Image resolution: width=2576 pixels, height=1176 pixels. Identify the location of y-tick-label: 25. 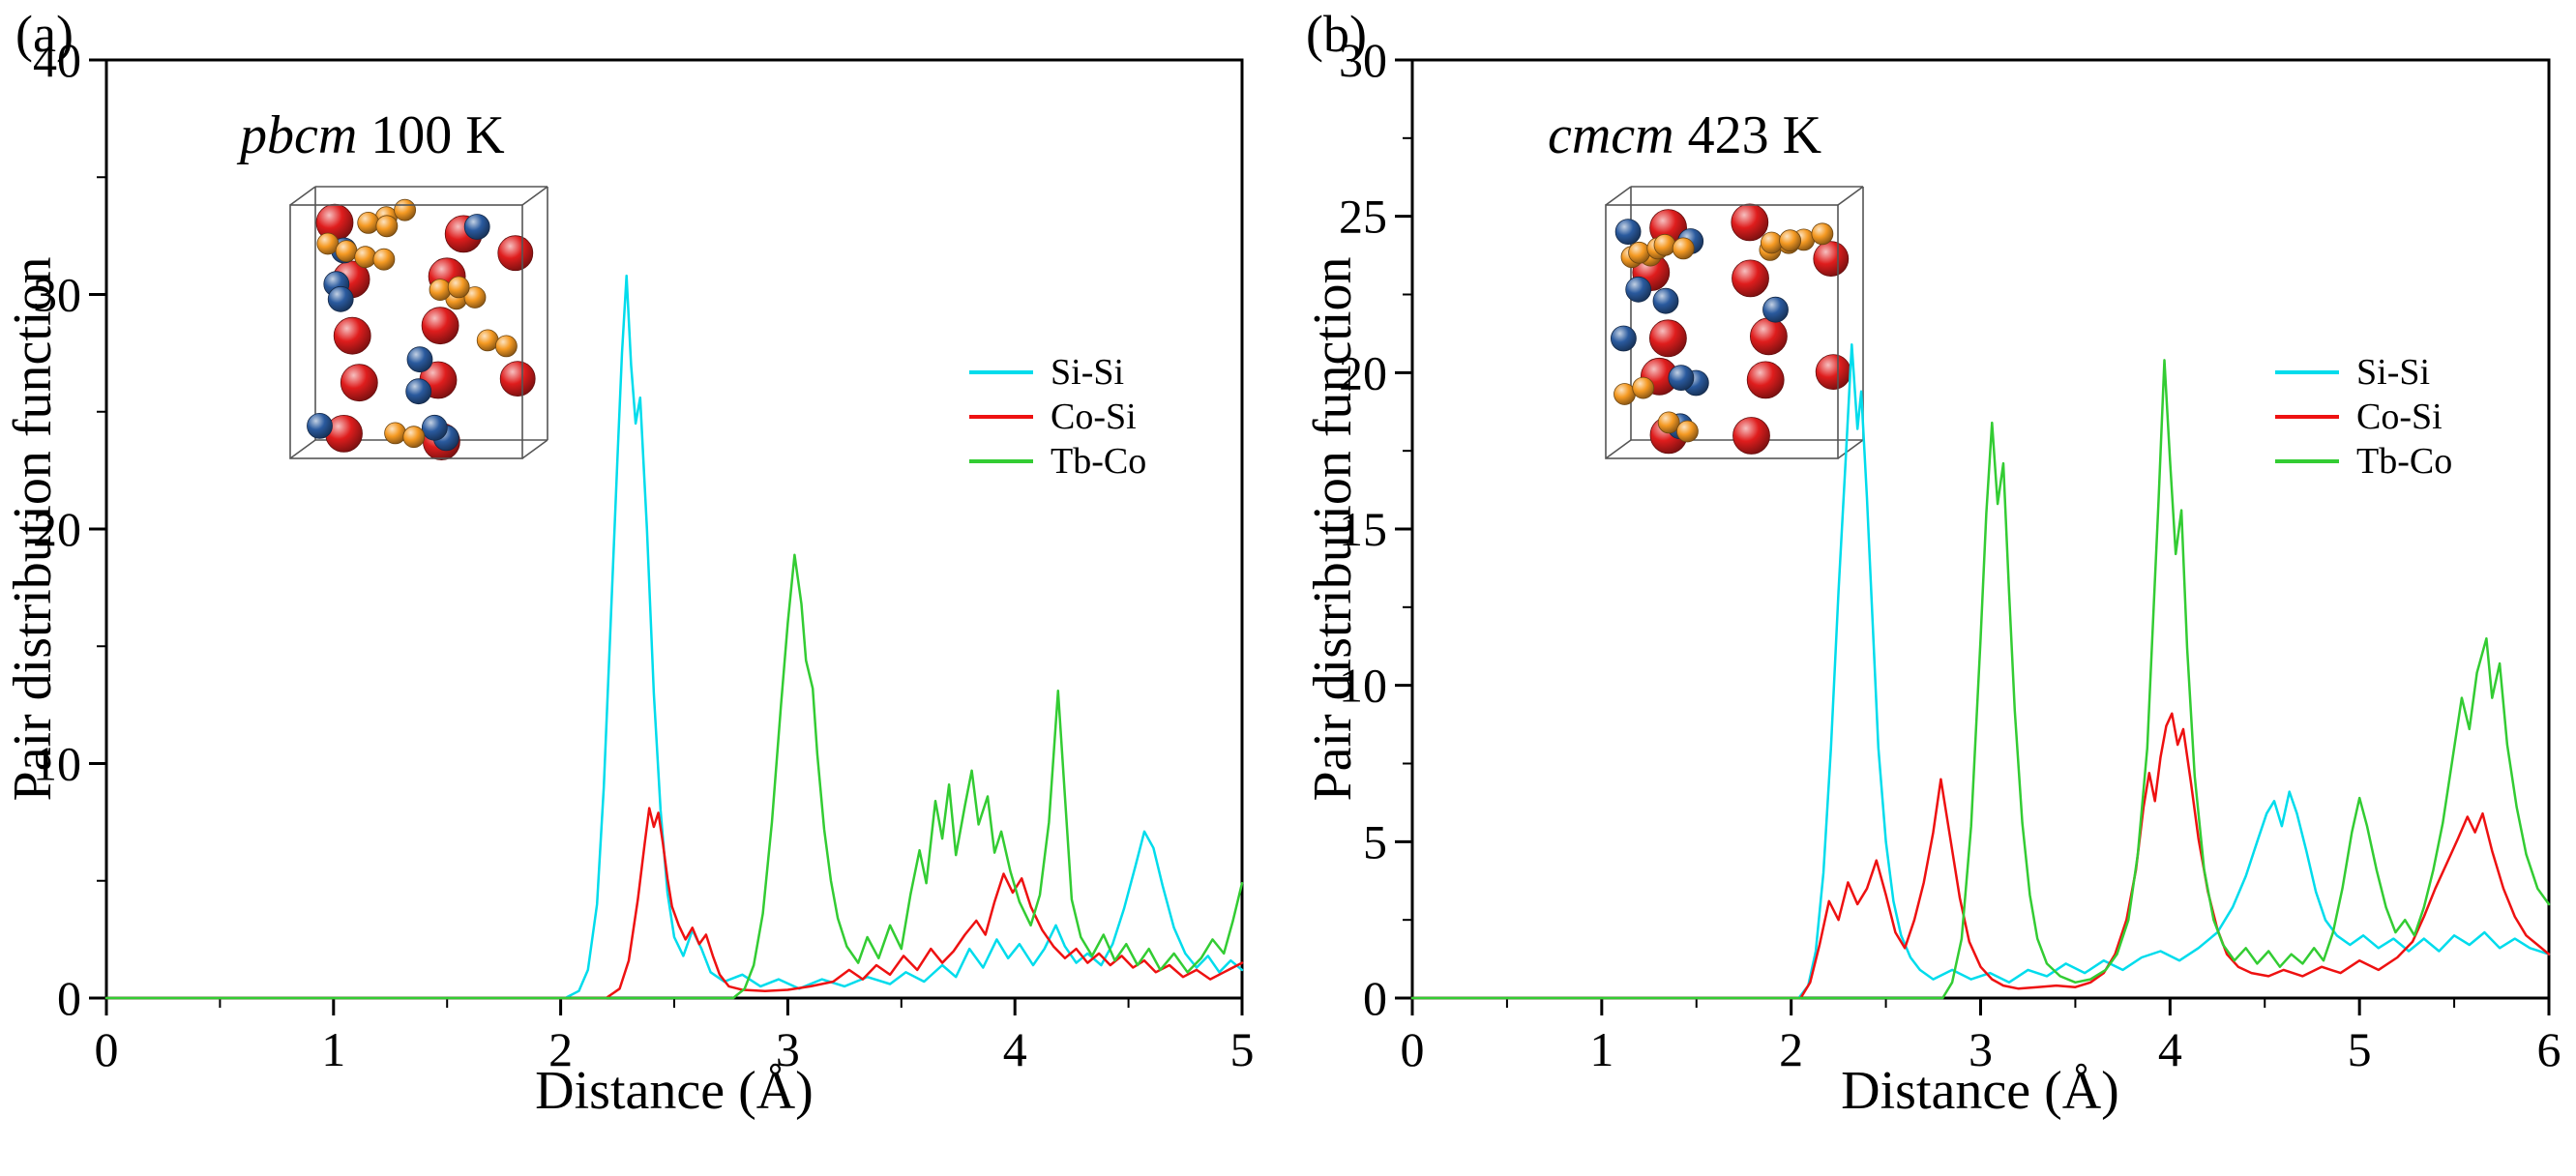
(1363, 217).